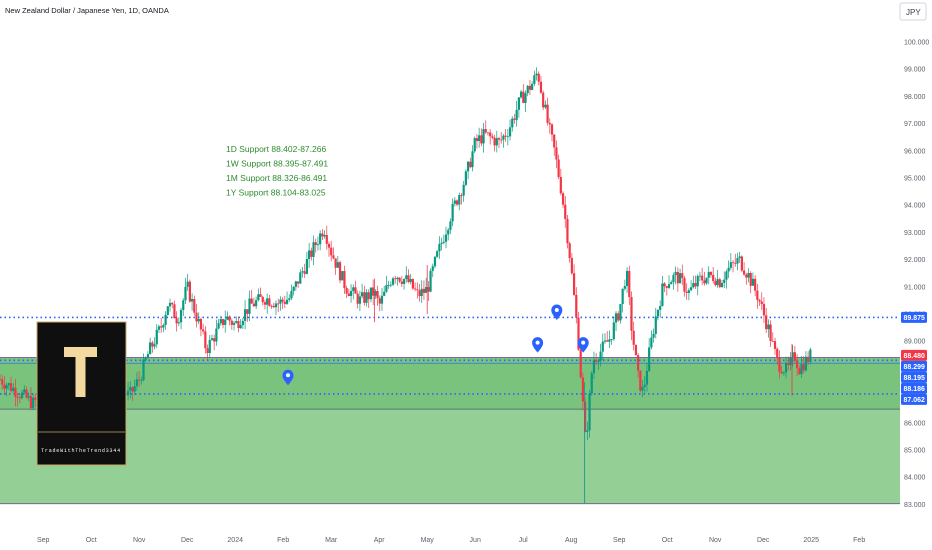 The width and height of the screenshot is (932, 550). I want to click on price-badge: 87.062, so click(914, 399).